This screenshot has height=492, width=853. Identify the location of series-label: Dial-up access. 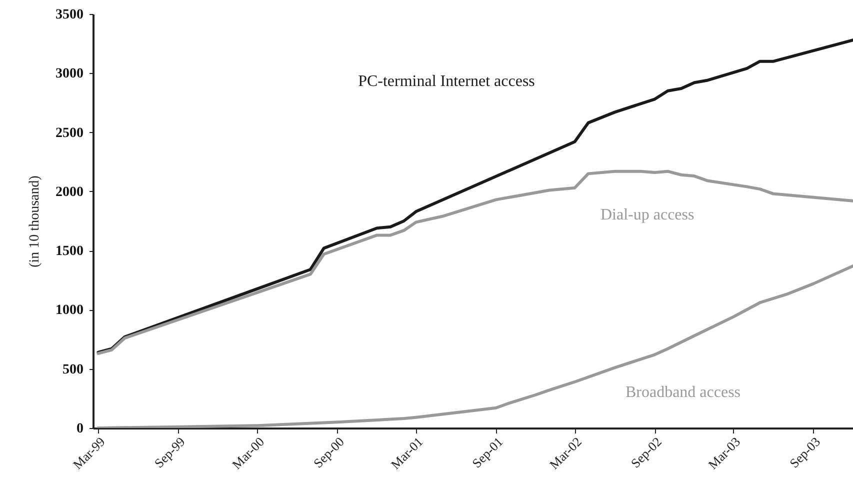
(647, 215).